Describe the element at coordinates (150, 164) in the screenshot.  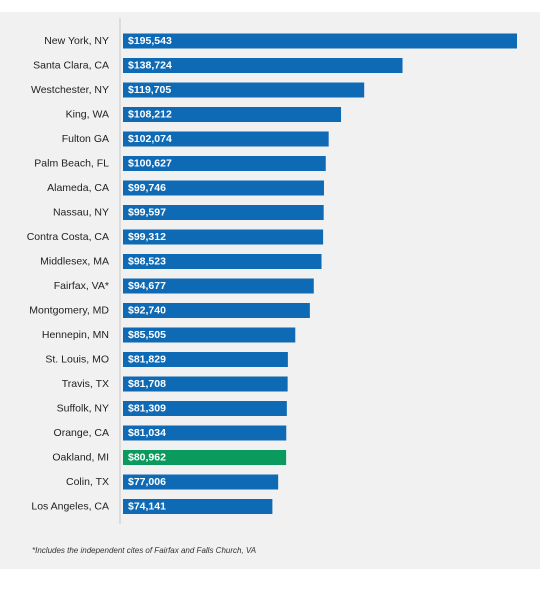
I see `value-label: $100,627` at that location.